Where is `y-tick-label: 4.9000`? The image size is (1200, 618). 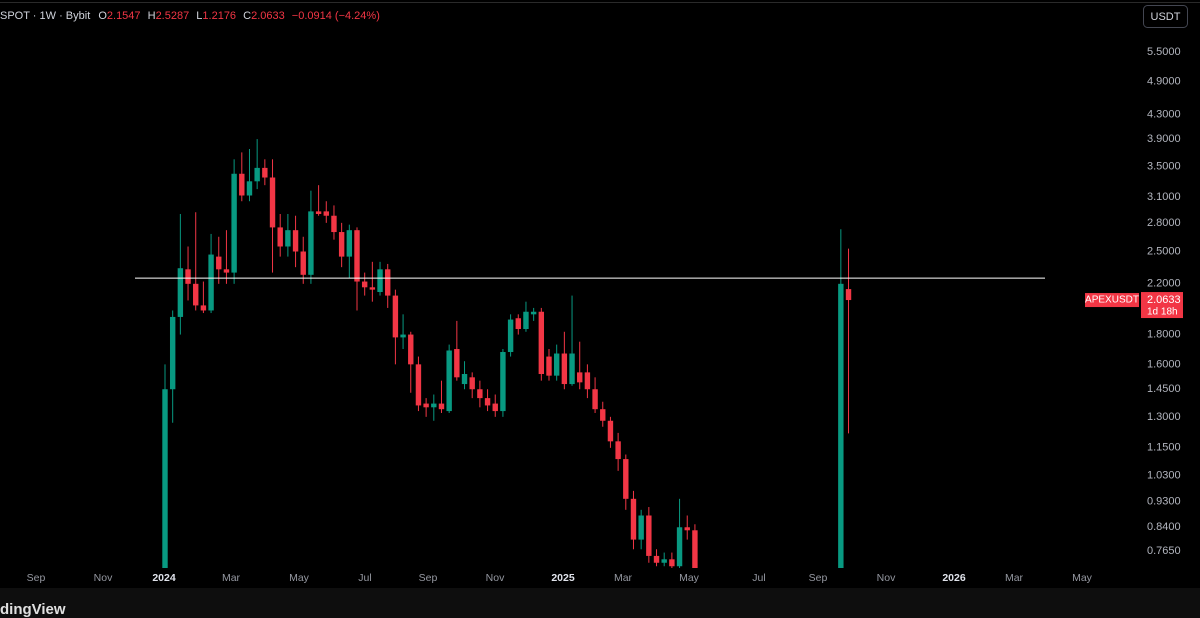
y-tick-label: 4.9000 is located at coordinates (1164, 81).